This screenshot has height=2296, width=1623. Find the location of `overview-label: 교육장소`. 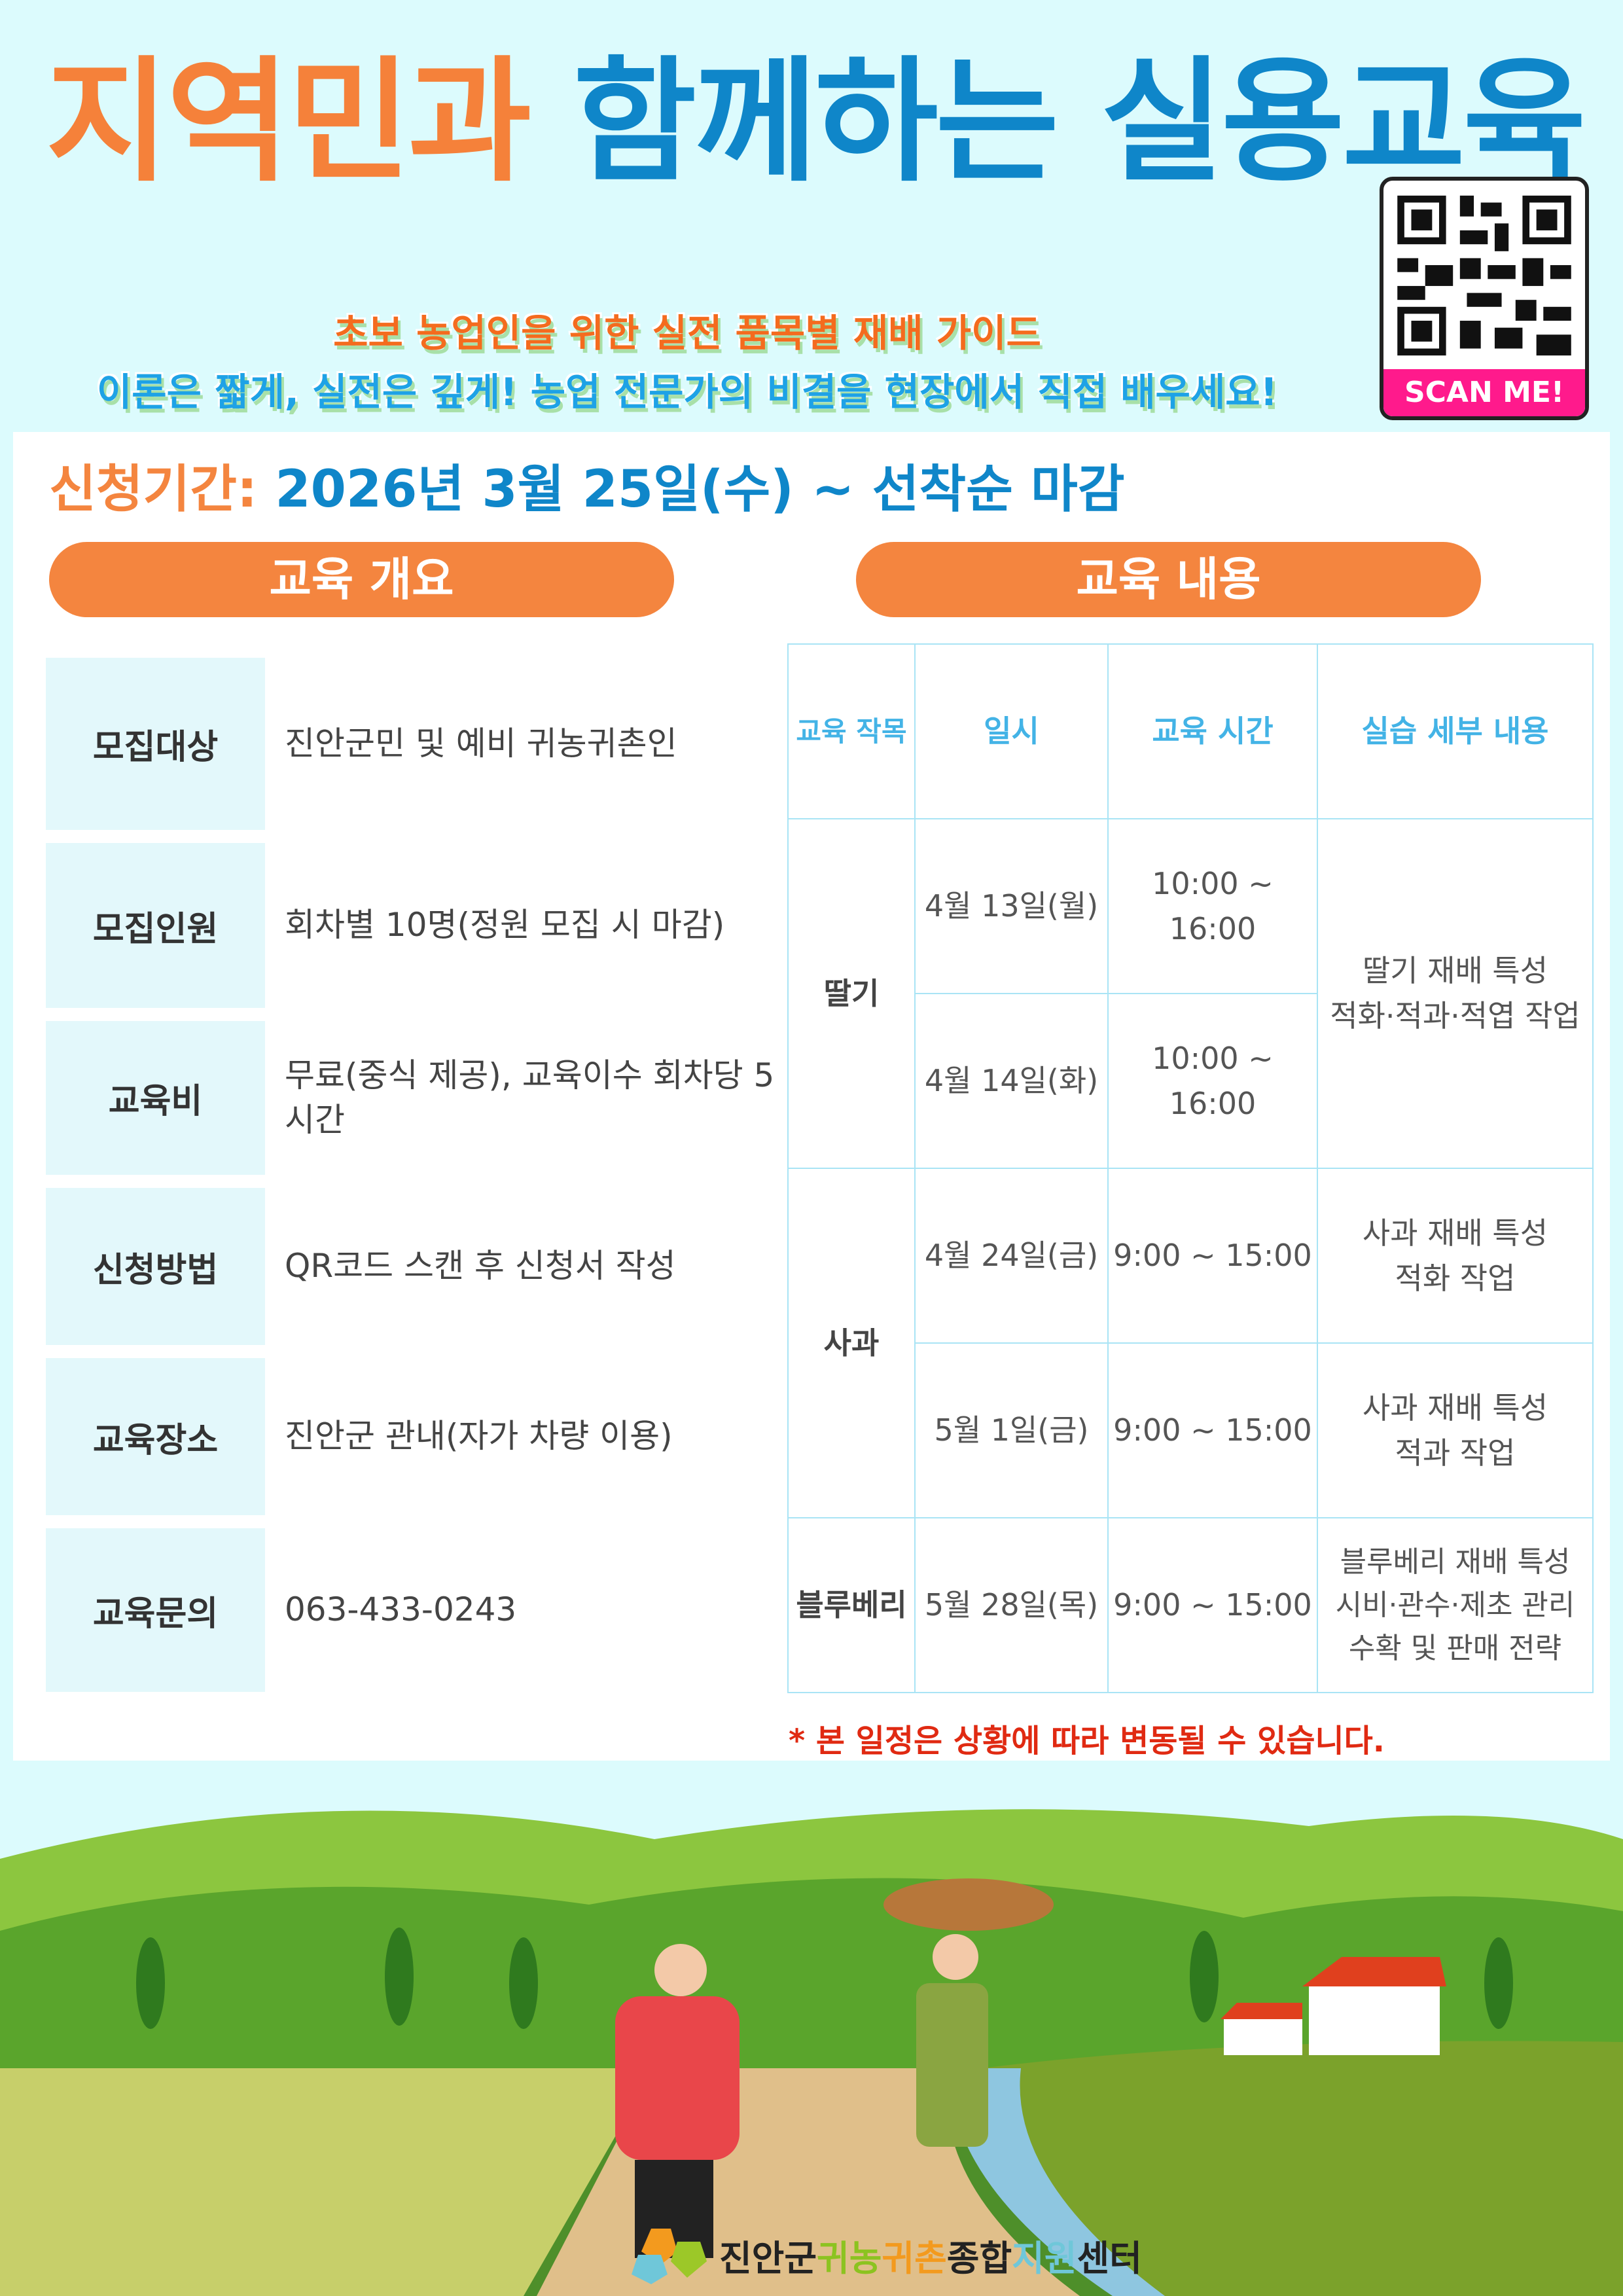

overview-label: 교육장소 is located at coordinates (155, 1436).